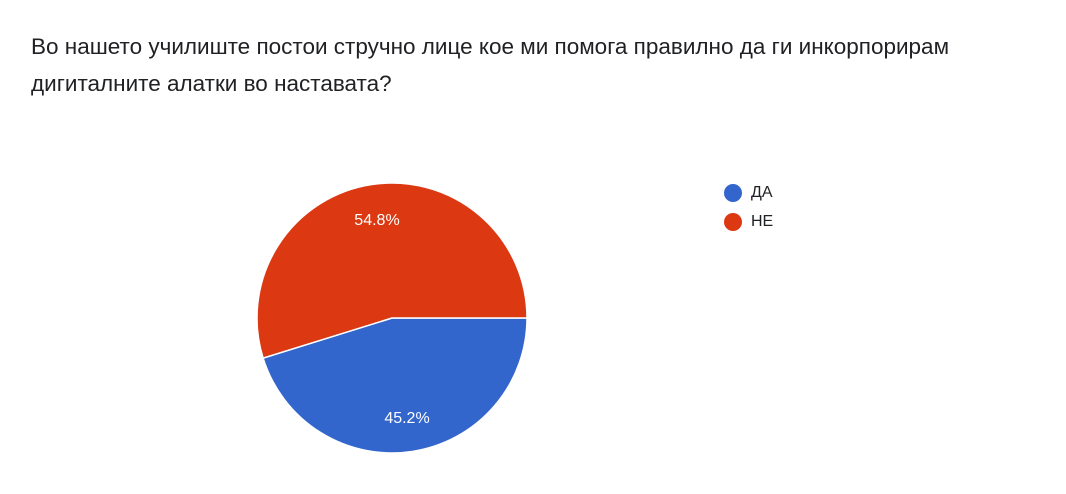  I want to click on pie-slices, so click(392, 318).